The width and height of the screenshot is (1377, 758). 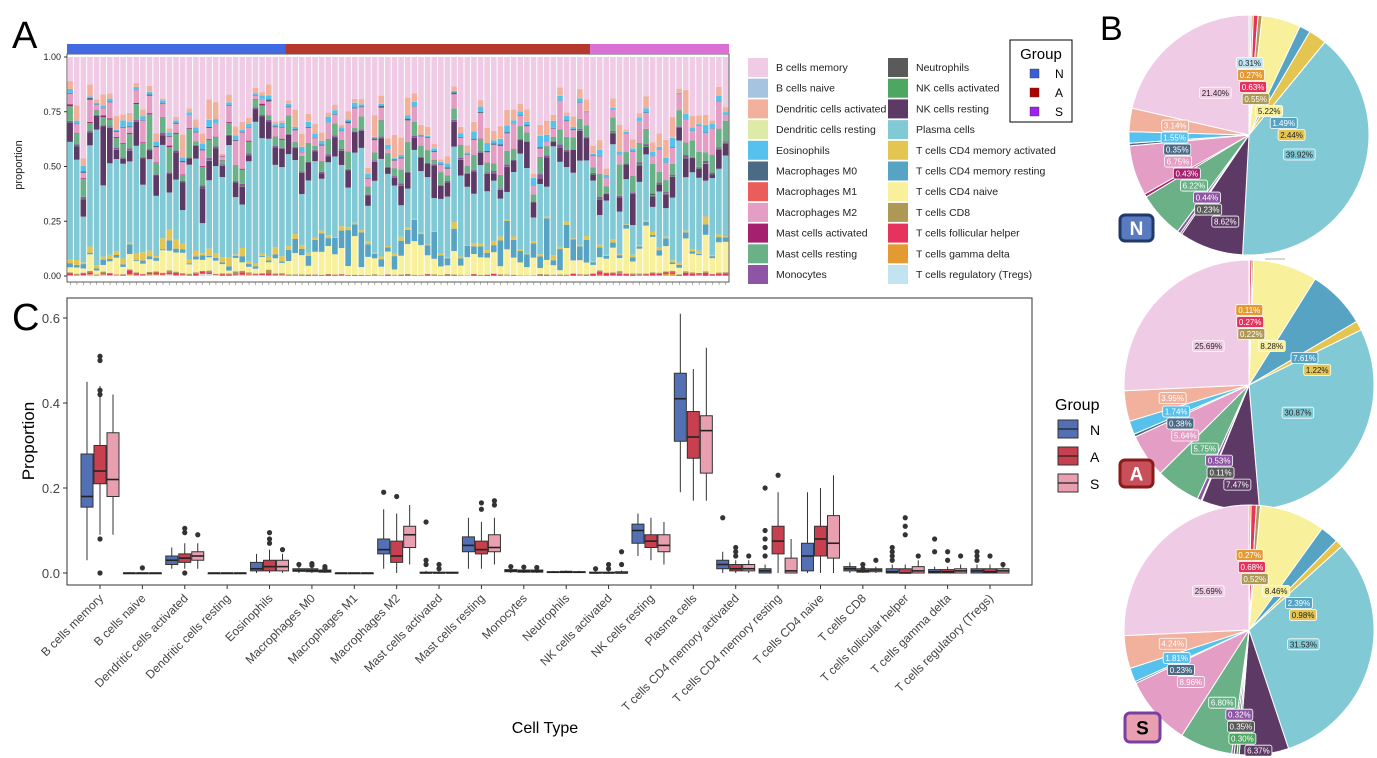 What do you see at coordinates (1304, 358) in the screenshot?
I see `pie-label: 7.61%` at bounding box center [1304, 358].